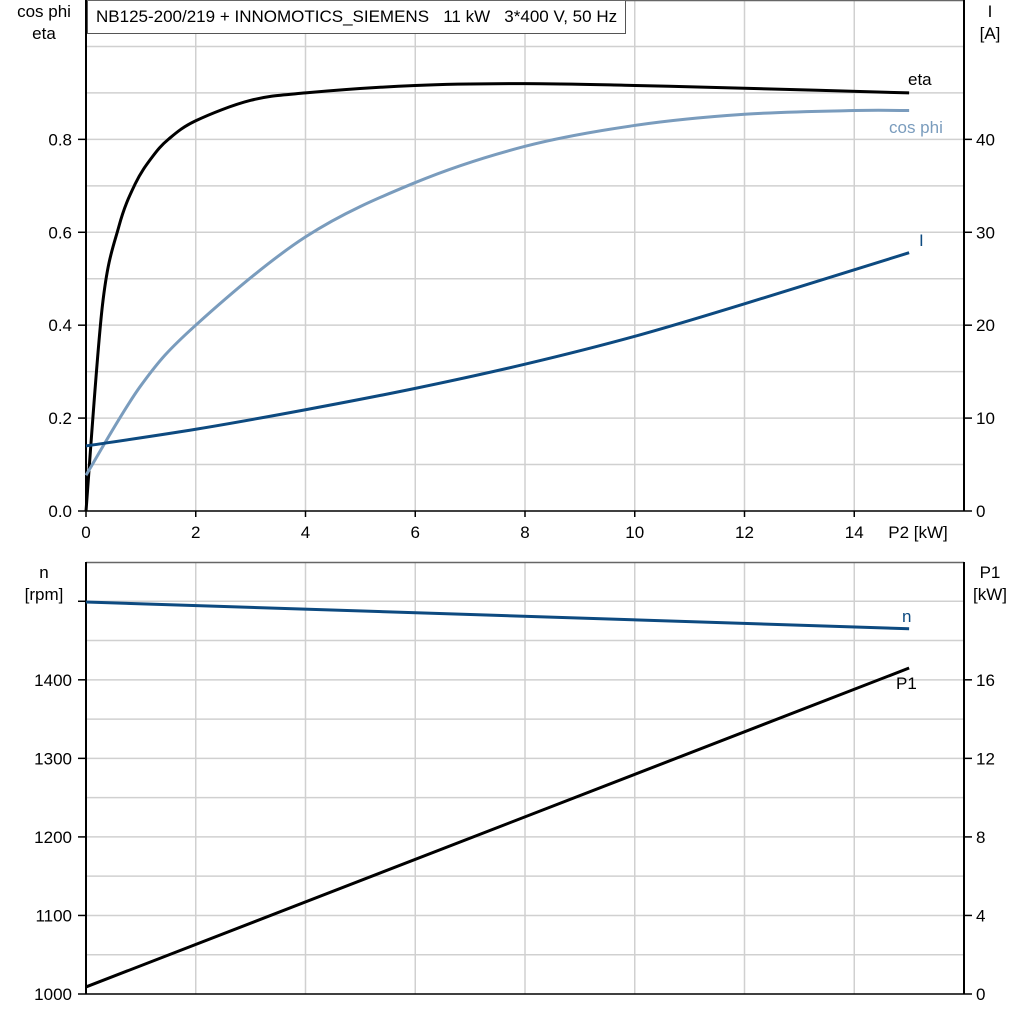 The width and height of the screenshot is (1024, 1029). Describe the element at coordinates (990, 594) in the screenshot. I see `right-axis-label: [kW]` at that location.